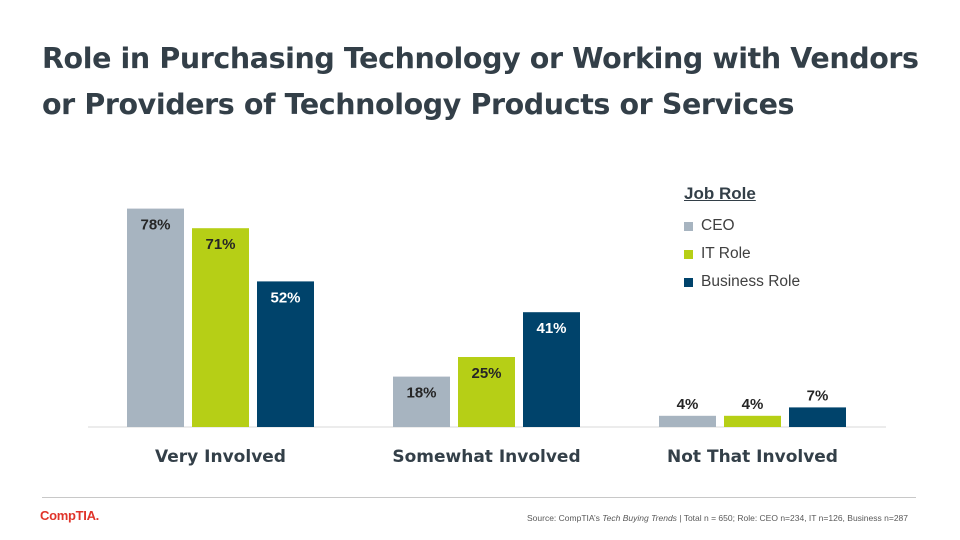  I want to click on bar-business-role-very-involved, so click(285, 354).